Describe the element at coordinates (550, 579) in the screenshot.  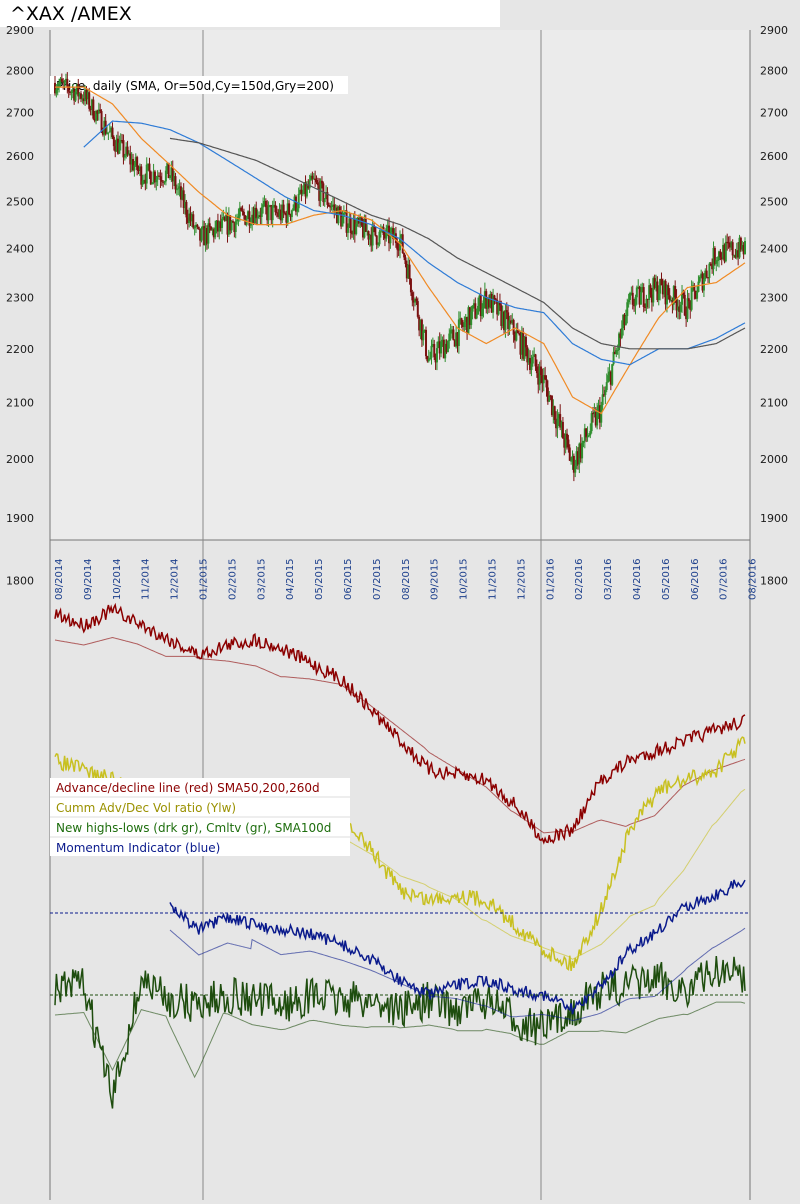
I see `x-tick-label: 01/2016` at that location.